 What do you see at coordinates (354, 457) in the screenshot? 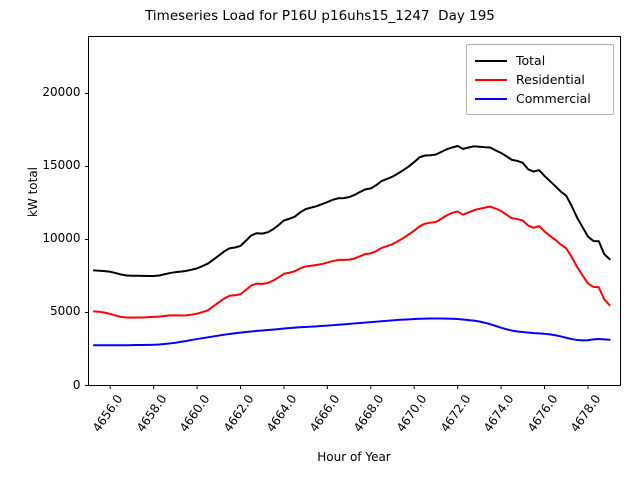
I see `x-axis-label: Hour of Year` at bounding box center [354, 457].